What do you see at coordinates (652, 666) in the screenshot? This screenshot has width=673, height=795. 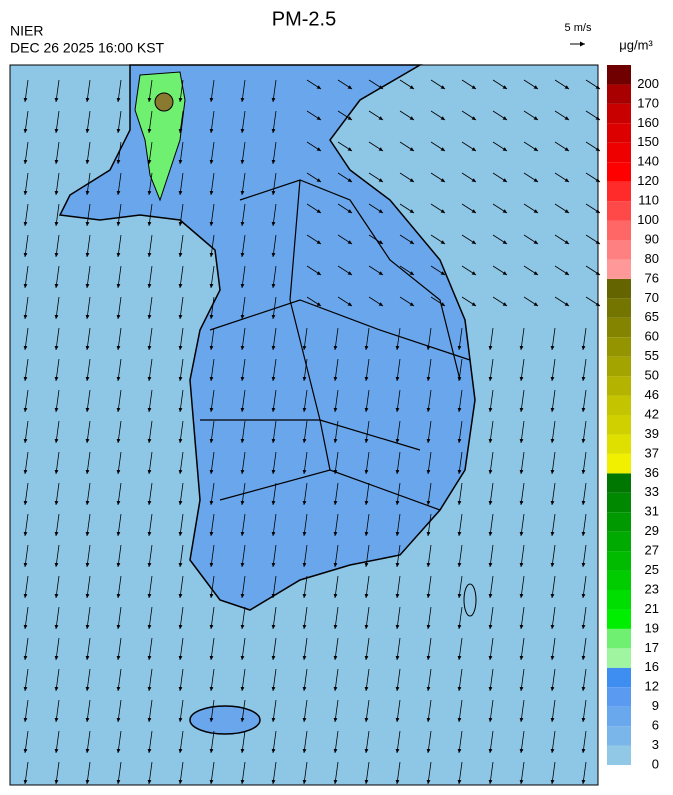 I see `colorbar-label: 16` at bounding box center [652, 666].